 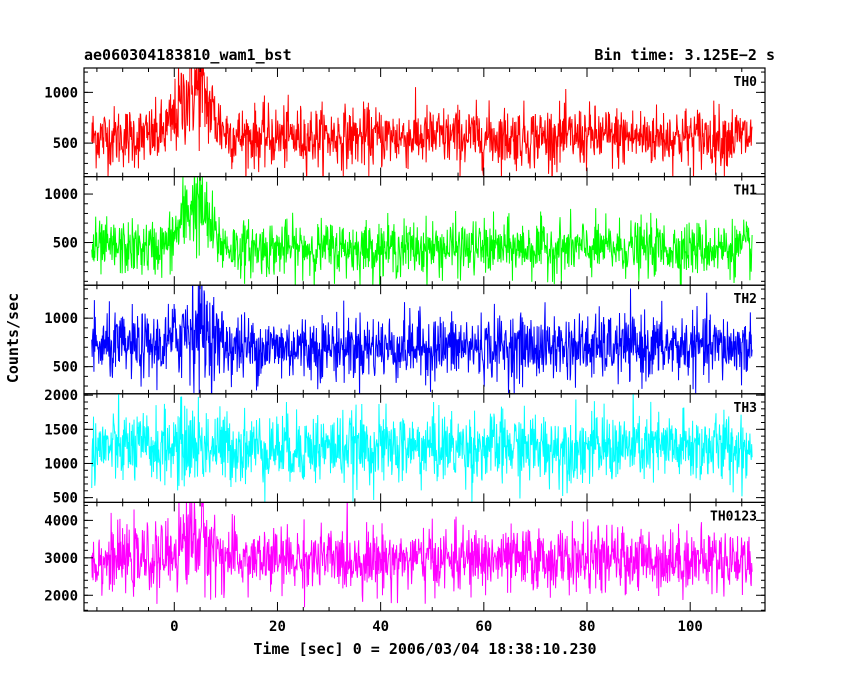 I want to click on x-tick-label: 80, so click(x=587, y=627).